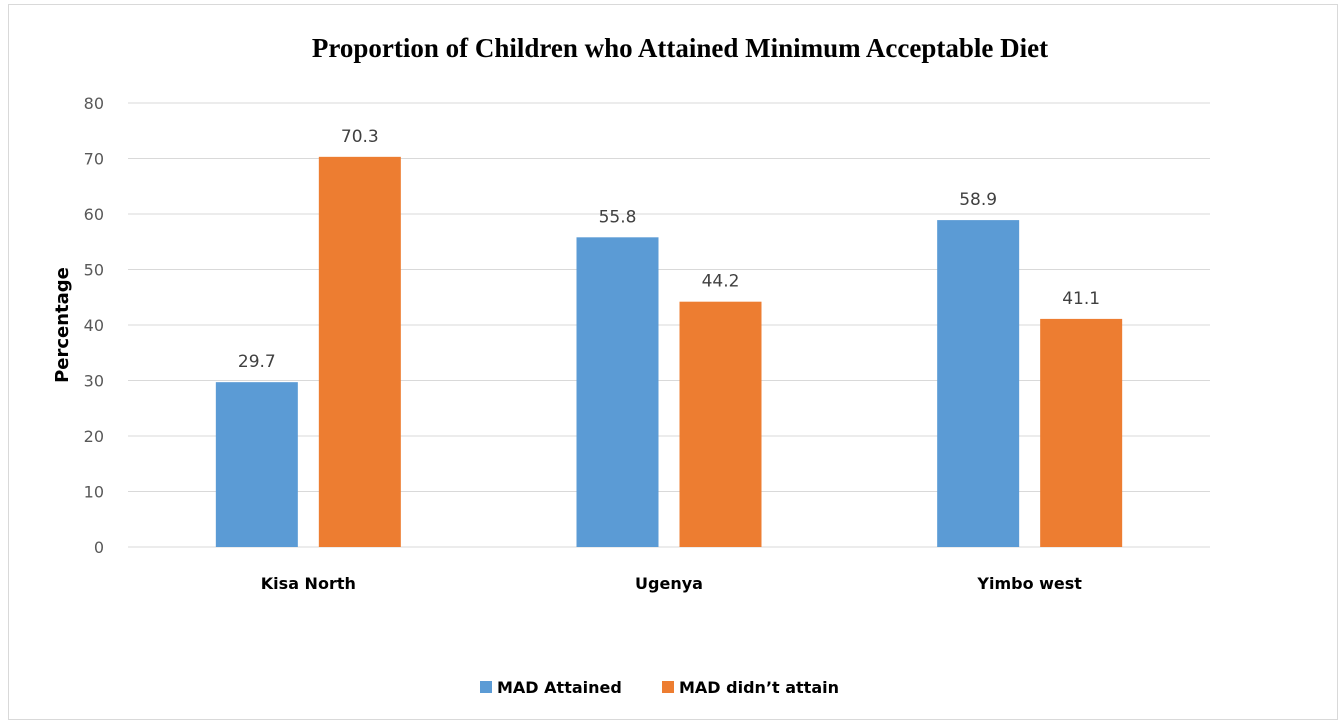 Image resolution: width=1339 pixels, height=724 pixels. What do you see at coordinates (308, 583) in the screenshot?
I see `x-category-label: Kisa North` at bounding box center [308, 583].